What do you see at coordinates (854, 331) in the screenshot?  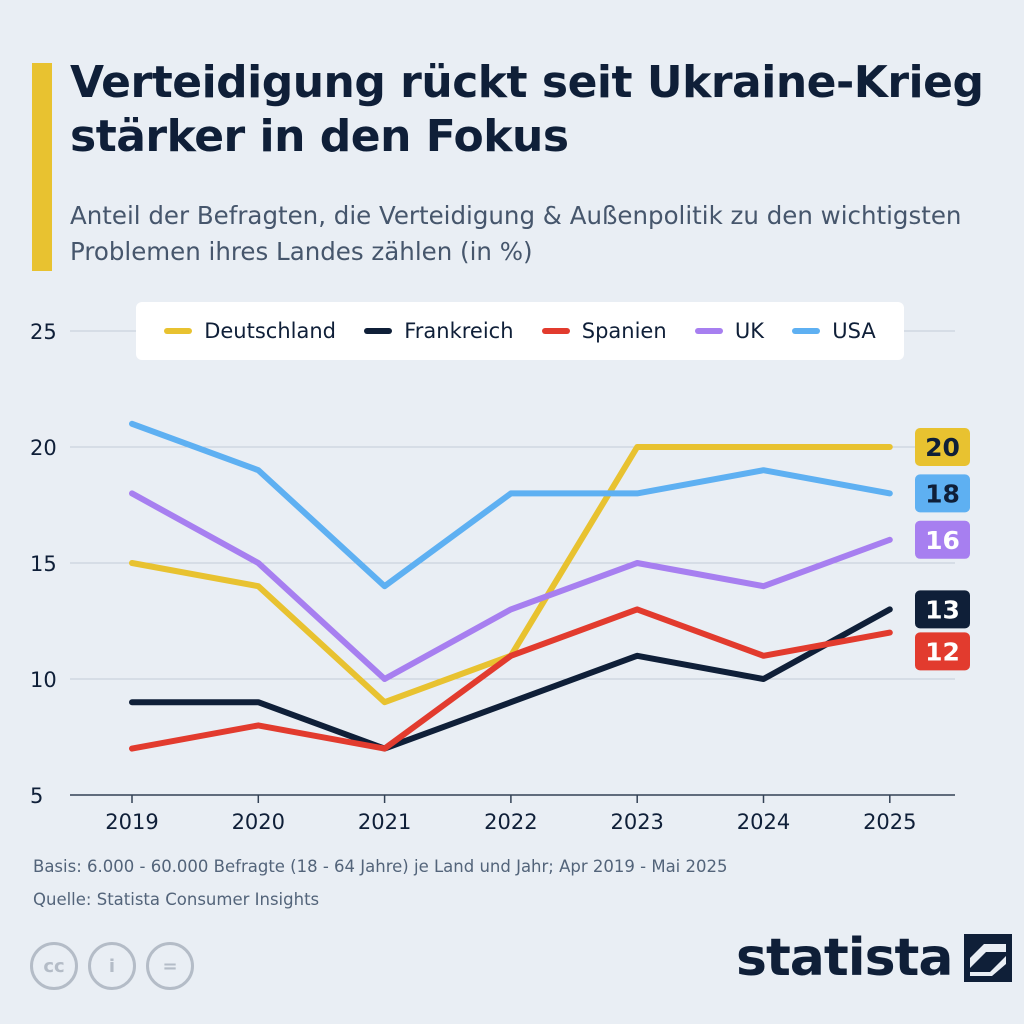 I see `legend-label: USA` at bounding box center [854, 331].